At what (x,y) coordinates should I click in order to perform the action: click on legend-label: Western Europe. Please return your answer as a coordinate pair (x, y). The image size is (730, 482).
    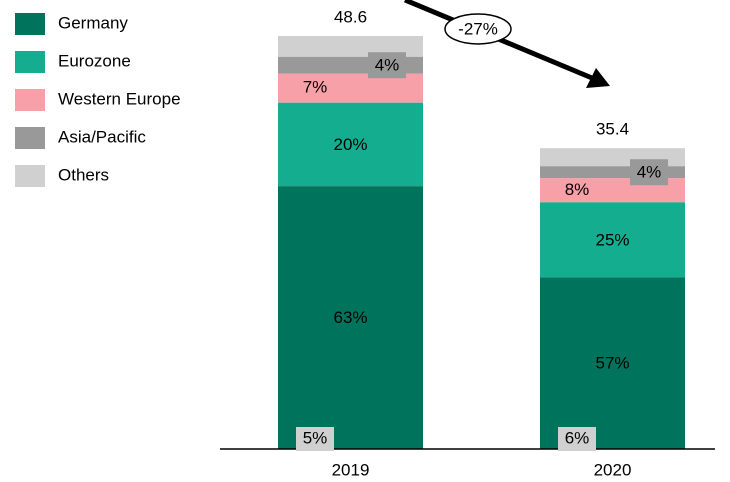
    Looking at the image, I should click on (119, 98).